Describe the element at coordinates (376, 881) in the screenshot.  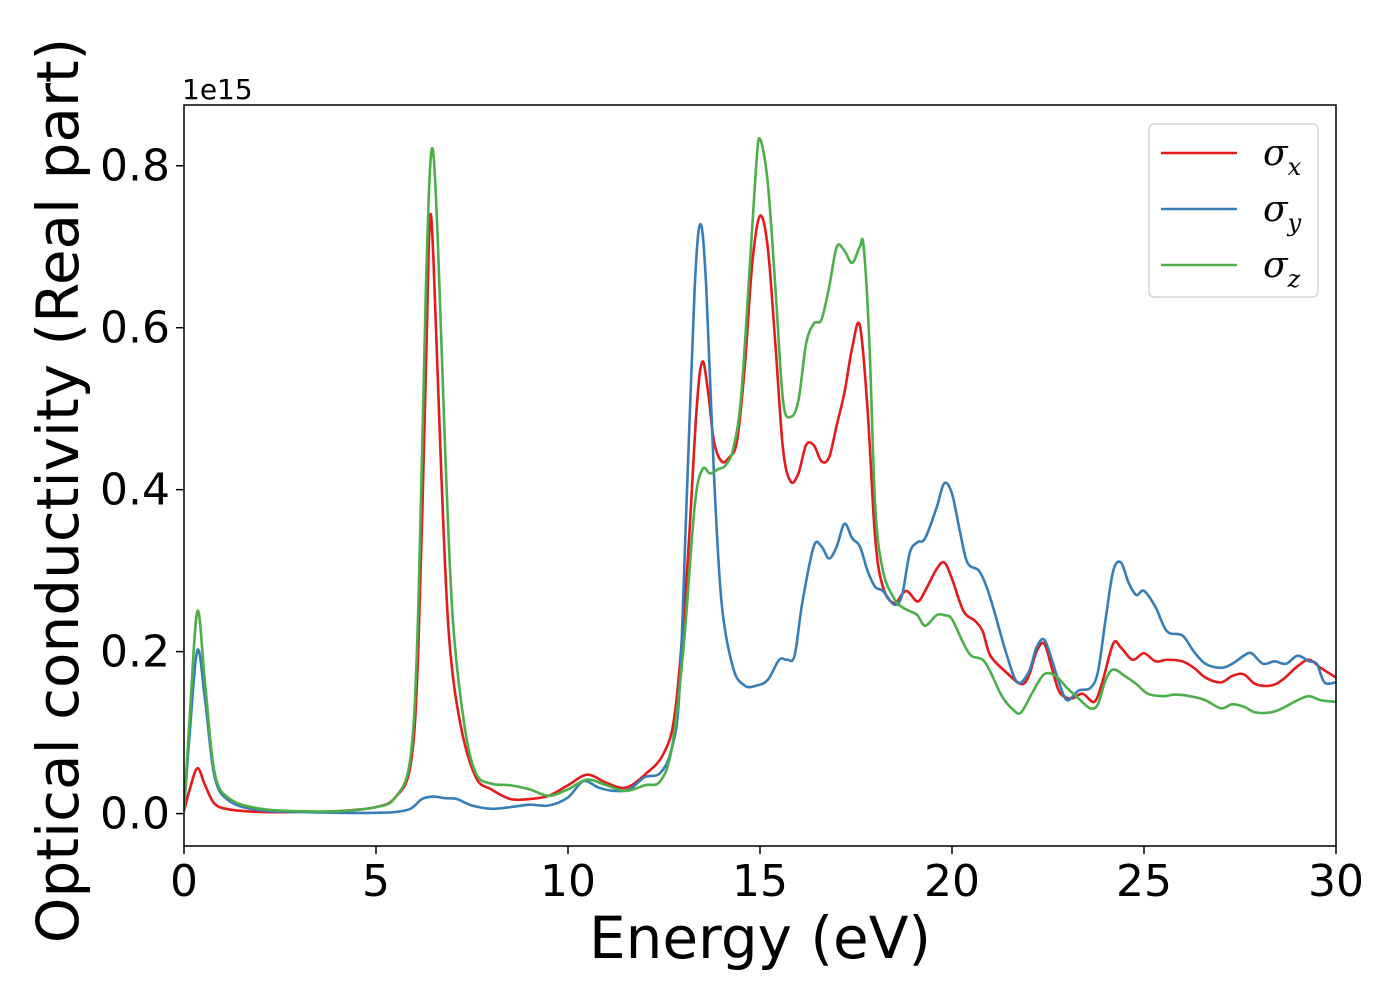
I see `x-tick-label: 5` at that location.